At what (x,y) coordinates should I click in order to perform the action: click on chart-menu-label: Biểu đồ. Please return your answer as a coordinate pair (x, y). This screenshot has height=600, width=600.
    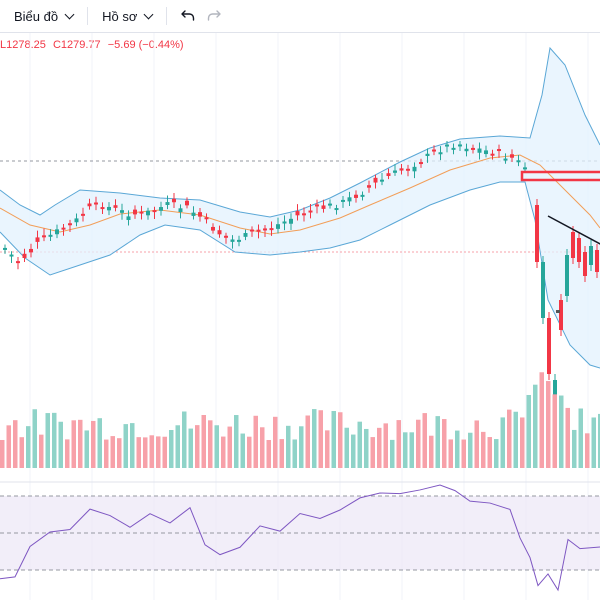
    Looking at the image, I should click on (36, 16).